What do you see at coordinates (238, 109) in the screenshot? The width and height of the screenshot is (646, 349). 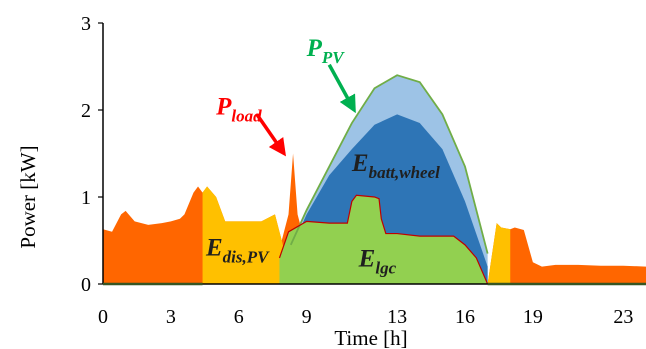 I see `p-load-label: Pload` at bounding box center [238, 109].